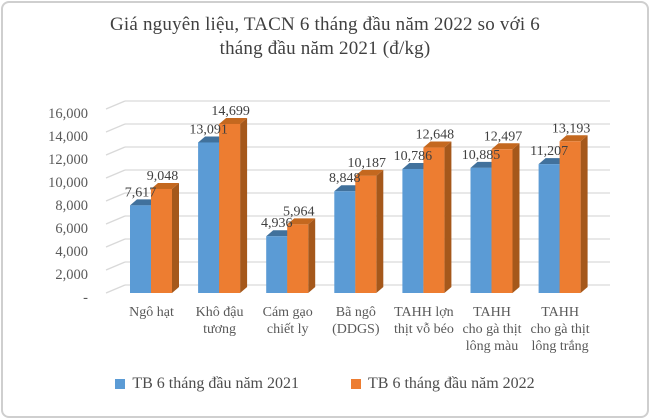 The width and height of the screenshot is (650, 419). Describe the element at coordinates (151, 312) in the screenshot. I see `x-axis-category-label: Ngô hạt` at that location.